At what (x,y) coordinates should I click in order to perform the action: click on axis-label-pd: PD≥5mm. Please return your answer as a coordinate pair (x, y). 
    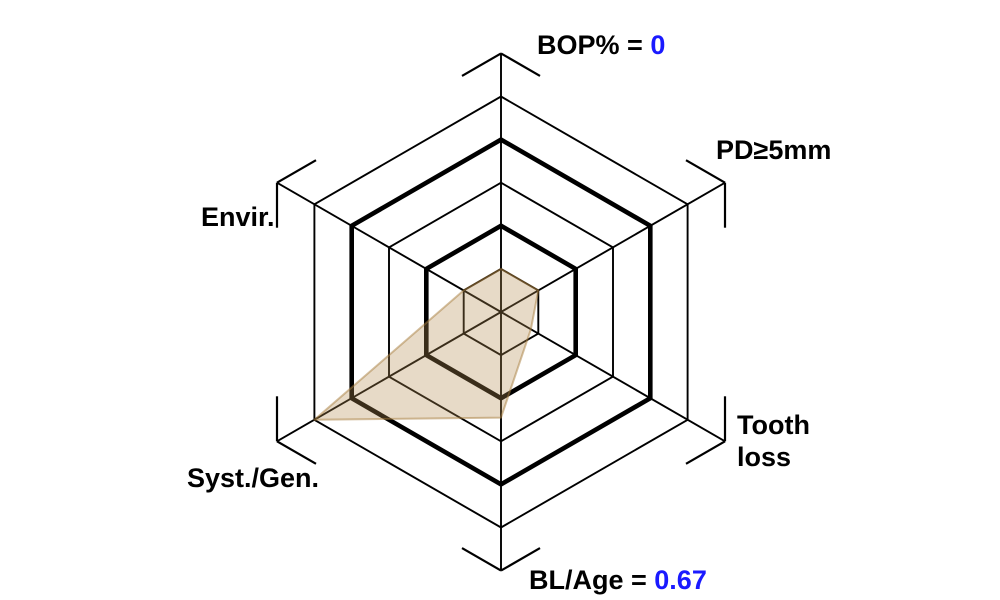
    Looking at the image, I should click on (773, 150).